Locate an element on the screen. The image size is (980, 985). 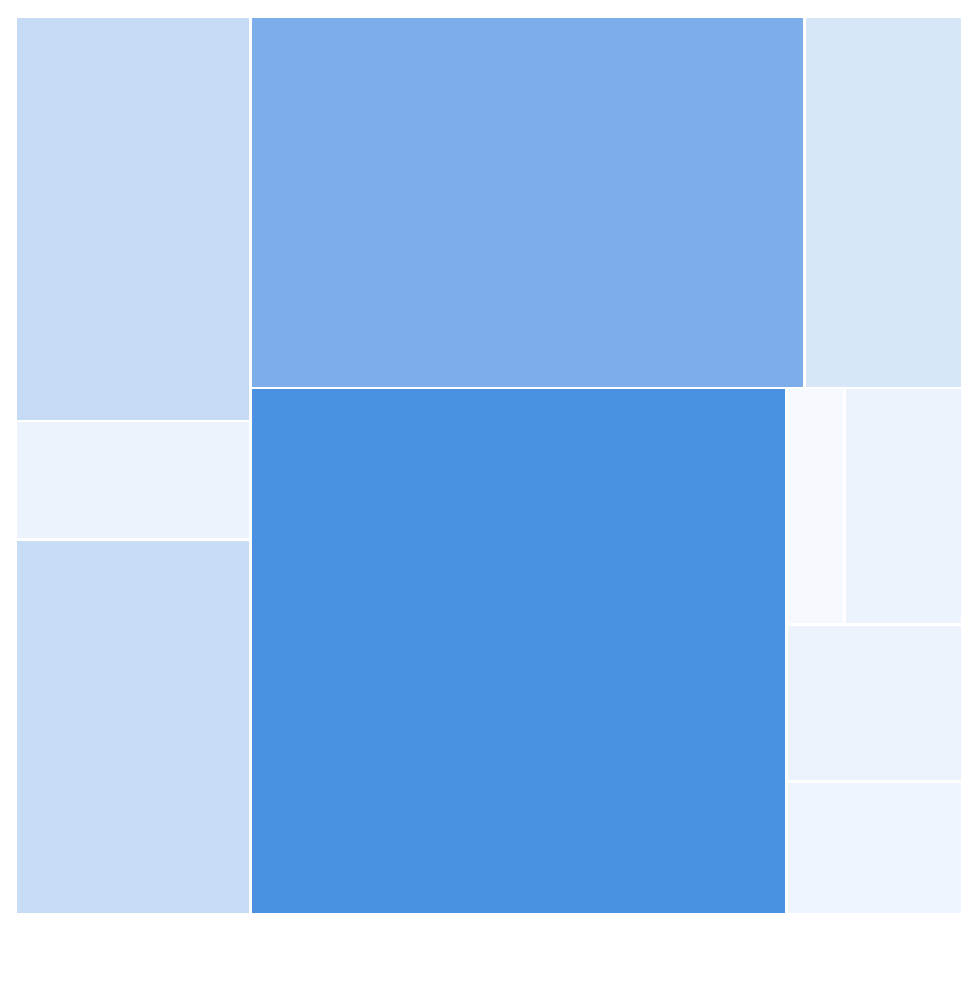
treemap-tile-b is located at coordinates (133, 480).